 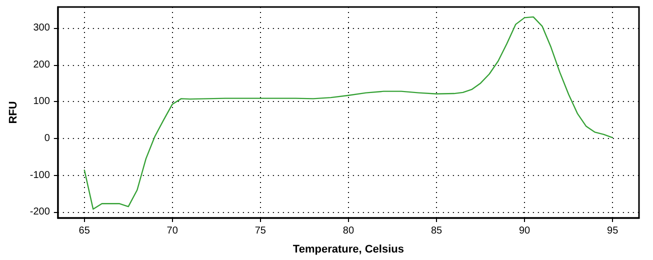 I want to click on y-tick-label: -200, so click(x=40, y=212).